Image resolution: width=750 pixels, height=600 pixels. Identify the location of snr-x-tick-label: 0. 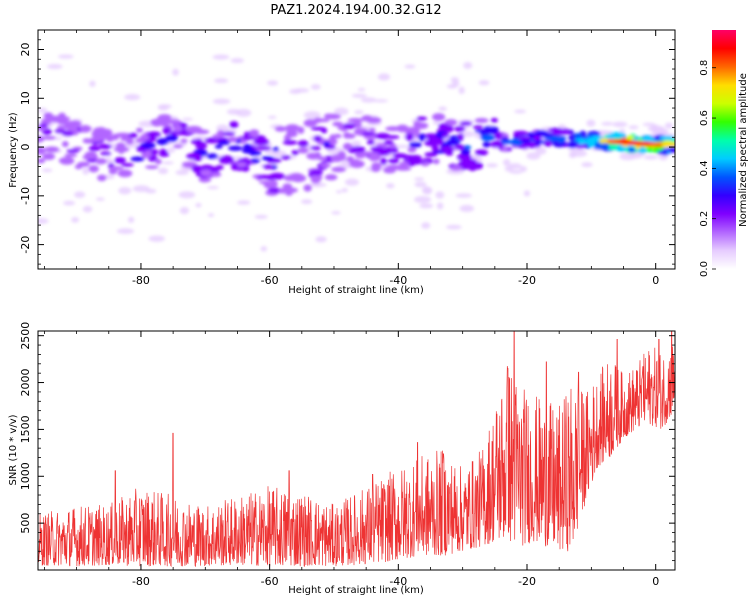
(655, 581).